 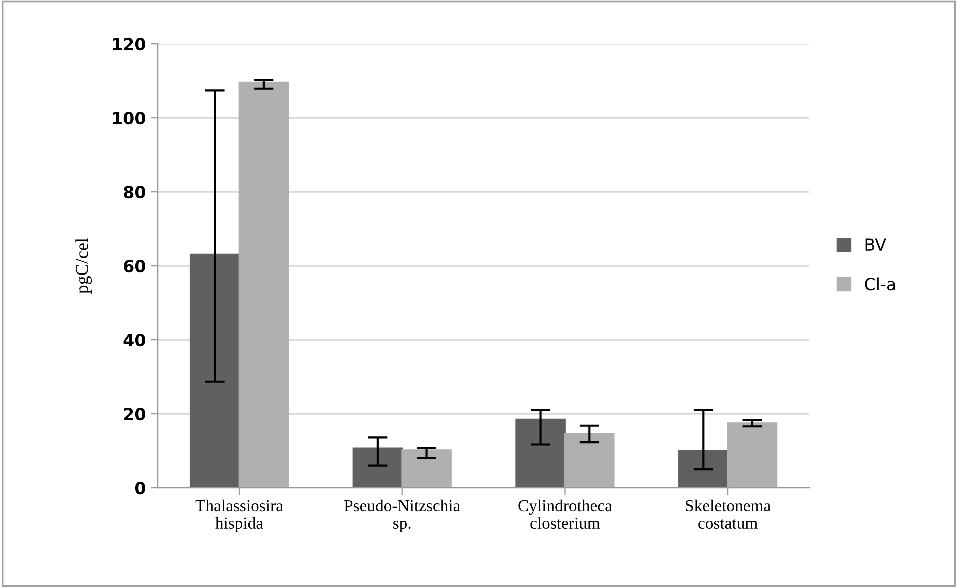 What do you see at coordinates (135, 414) in the screenshot?
I see `y-tick-label: 20` at bounding box center [135, 414].